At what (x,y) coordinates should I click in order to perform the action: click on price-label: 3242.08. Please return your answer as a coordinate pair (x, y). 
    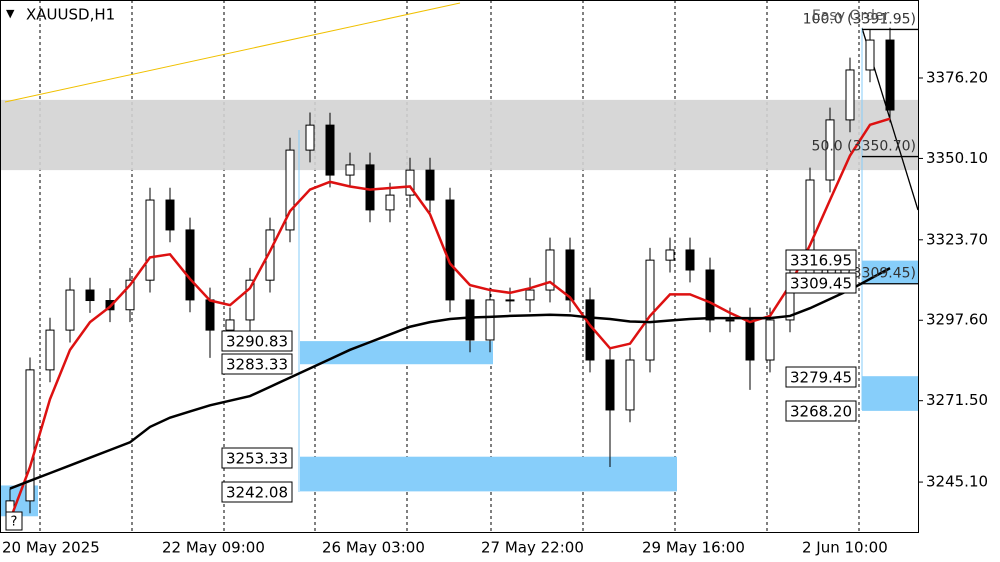
    Looking at the image, I should click on (257, 493).